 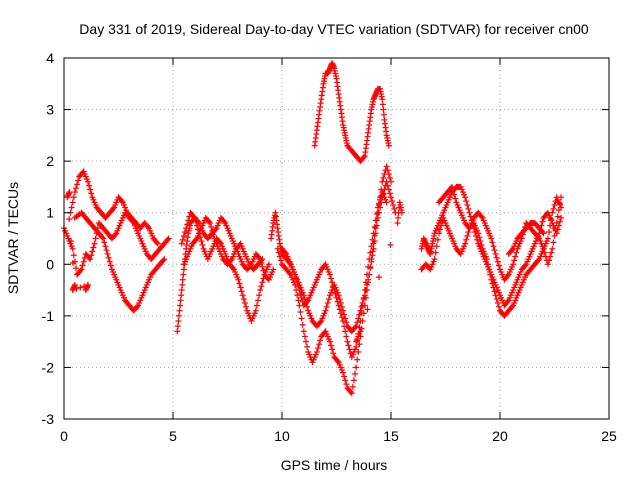 What do you see at coordinates (48, 419) in the screenshot?
I see `y-tick-label: -3` at bounding box center [48, 419].